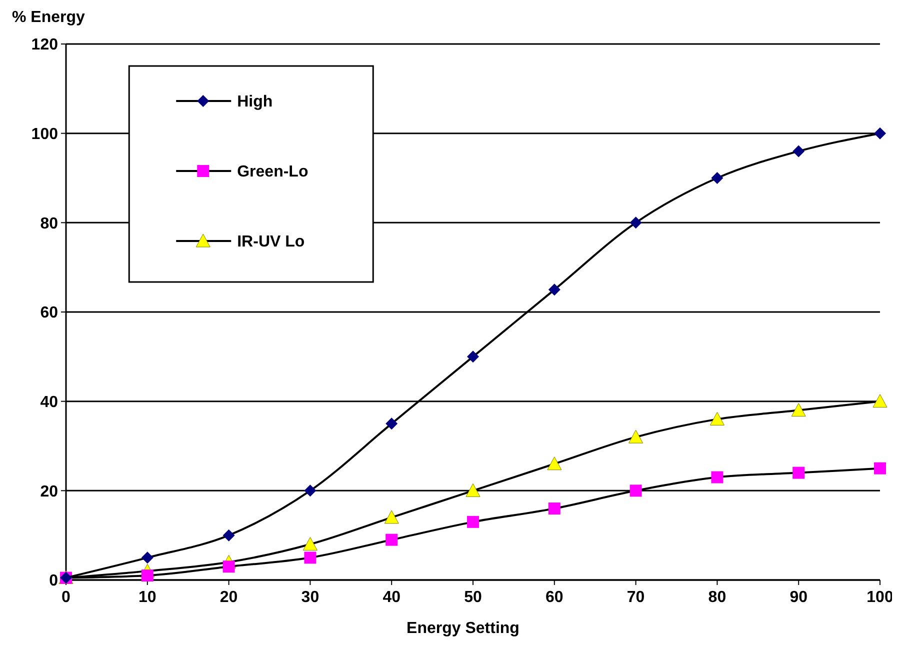  Describe the element at coordinates (463, 628) in the screenshot. I see `x-axis-title: Energy Setting` at that location.